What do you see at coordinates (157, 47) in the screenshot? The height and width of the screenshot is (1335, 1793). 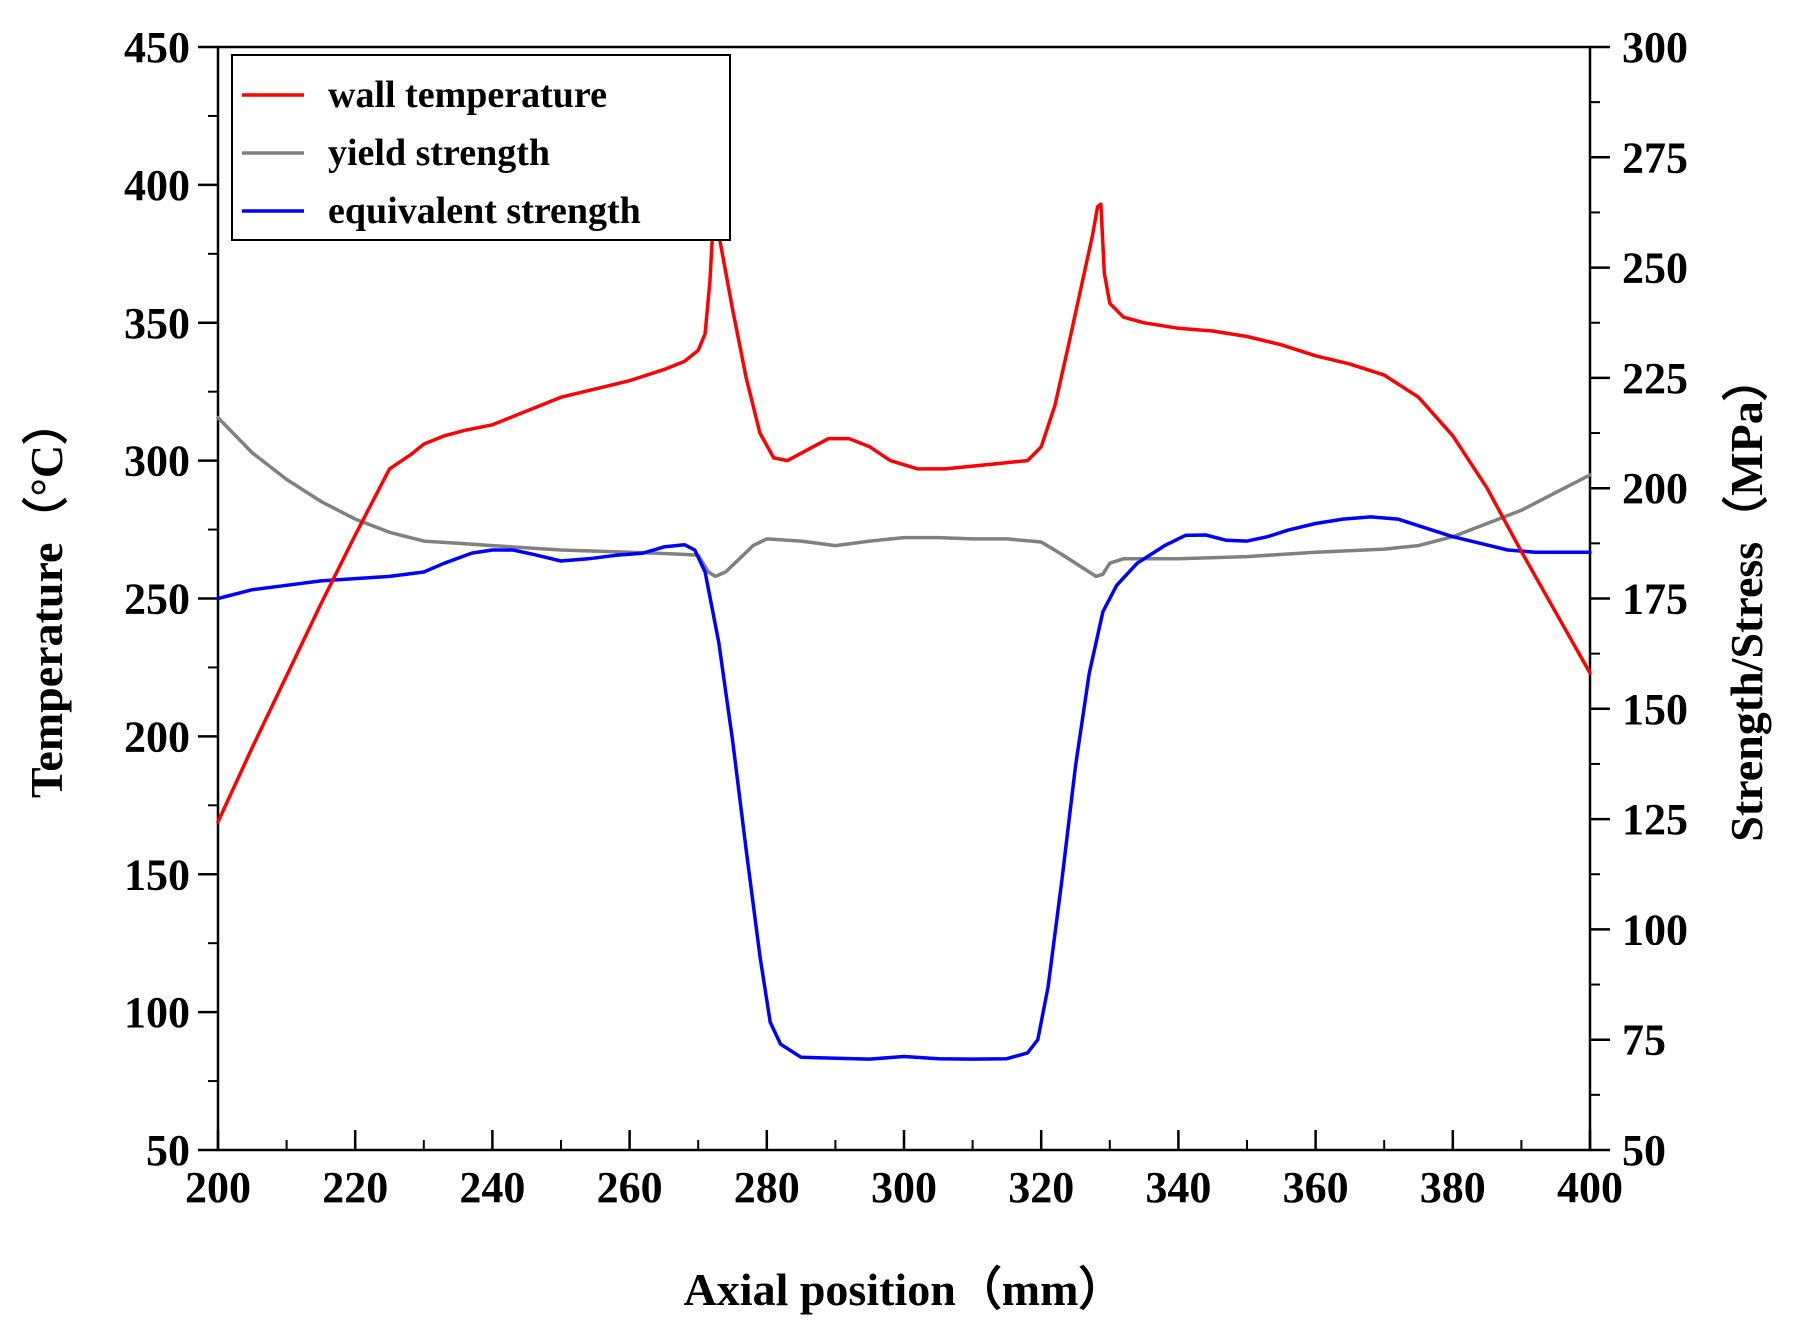 I see `y-left-tick-label: 450` at bounding box center [157, 47].